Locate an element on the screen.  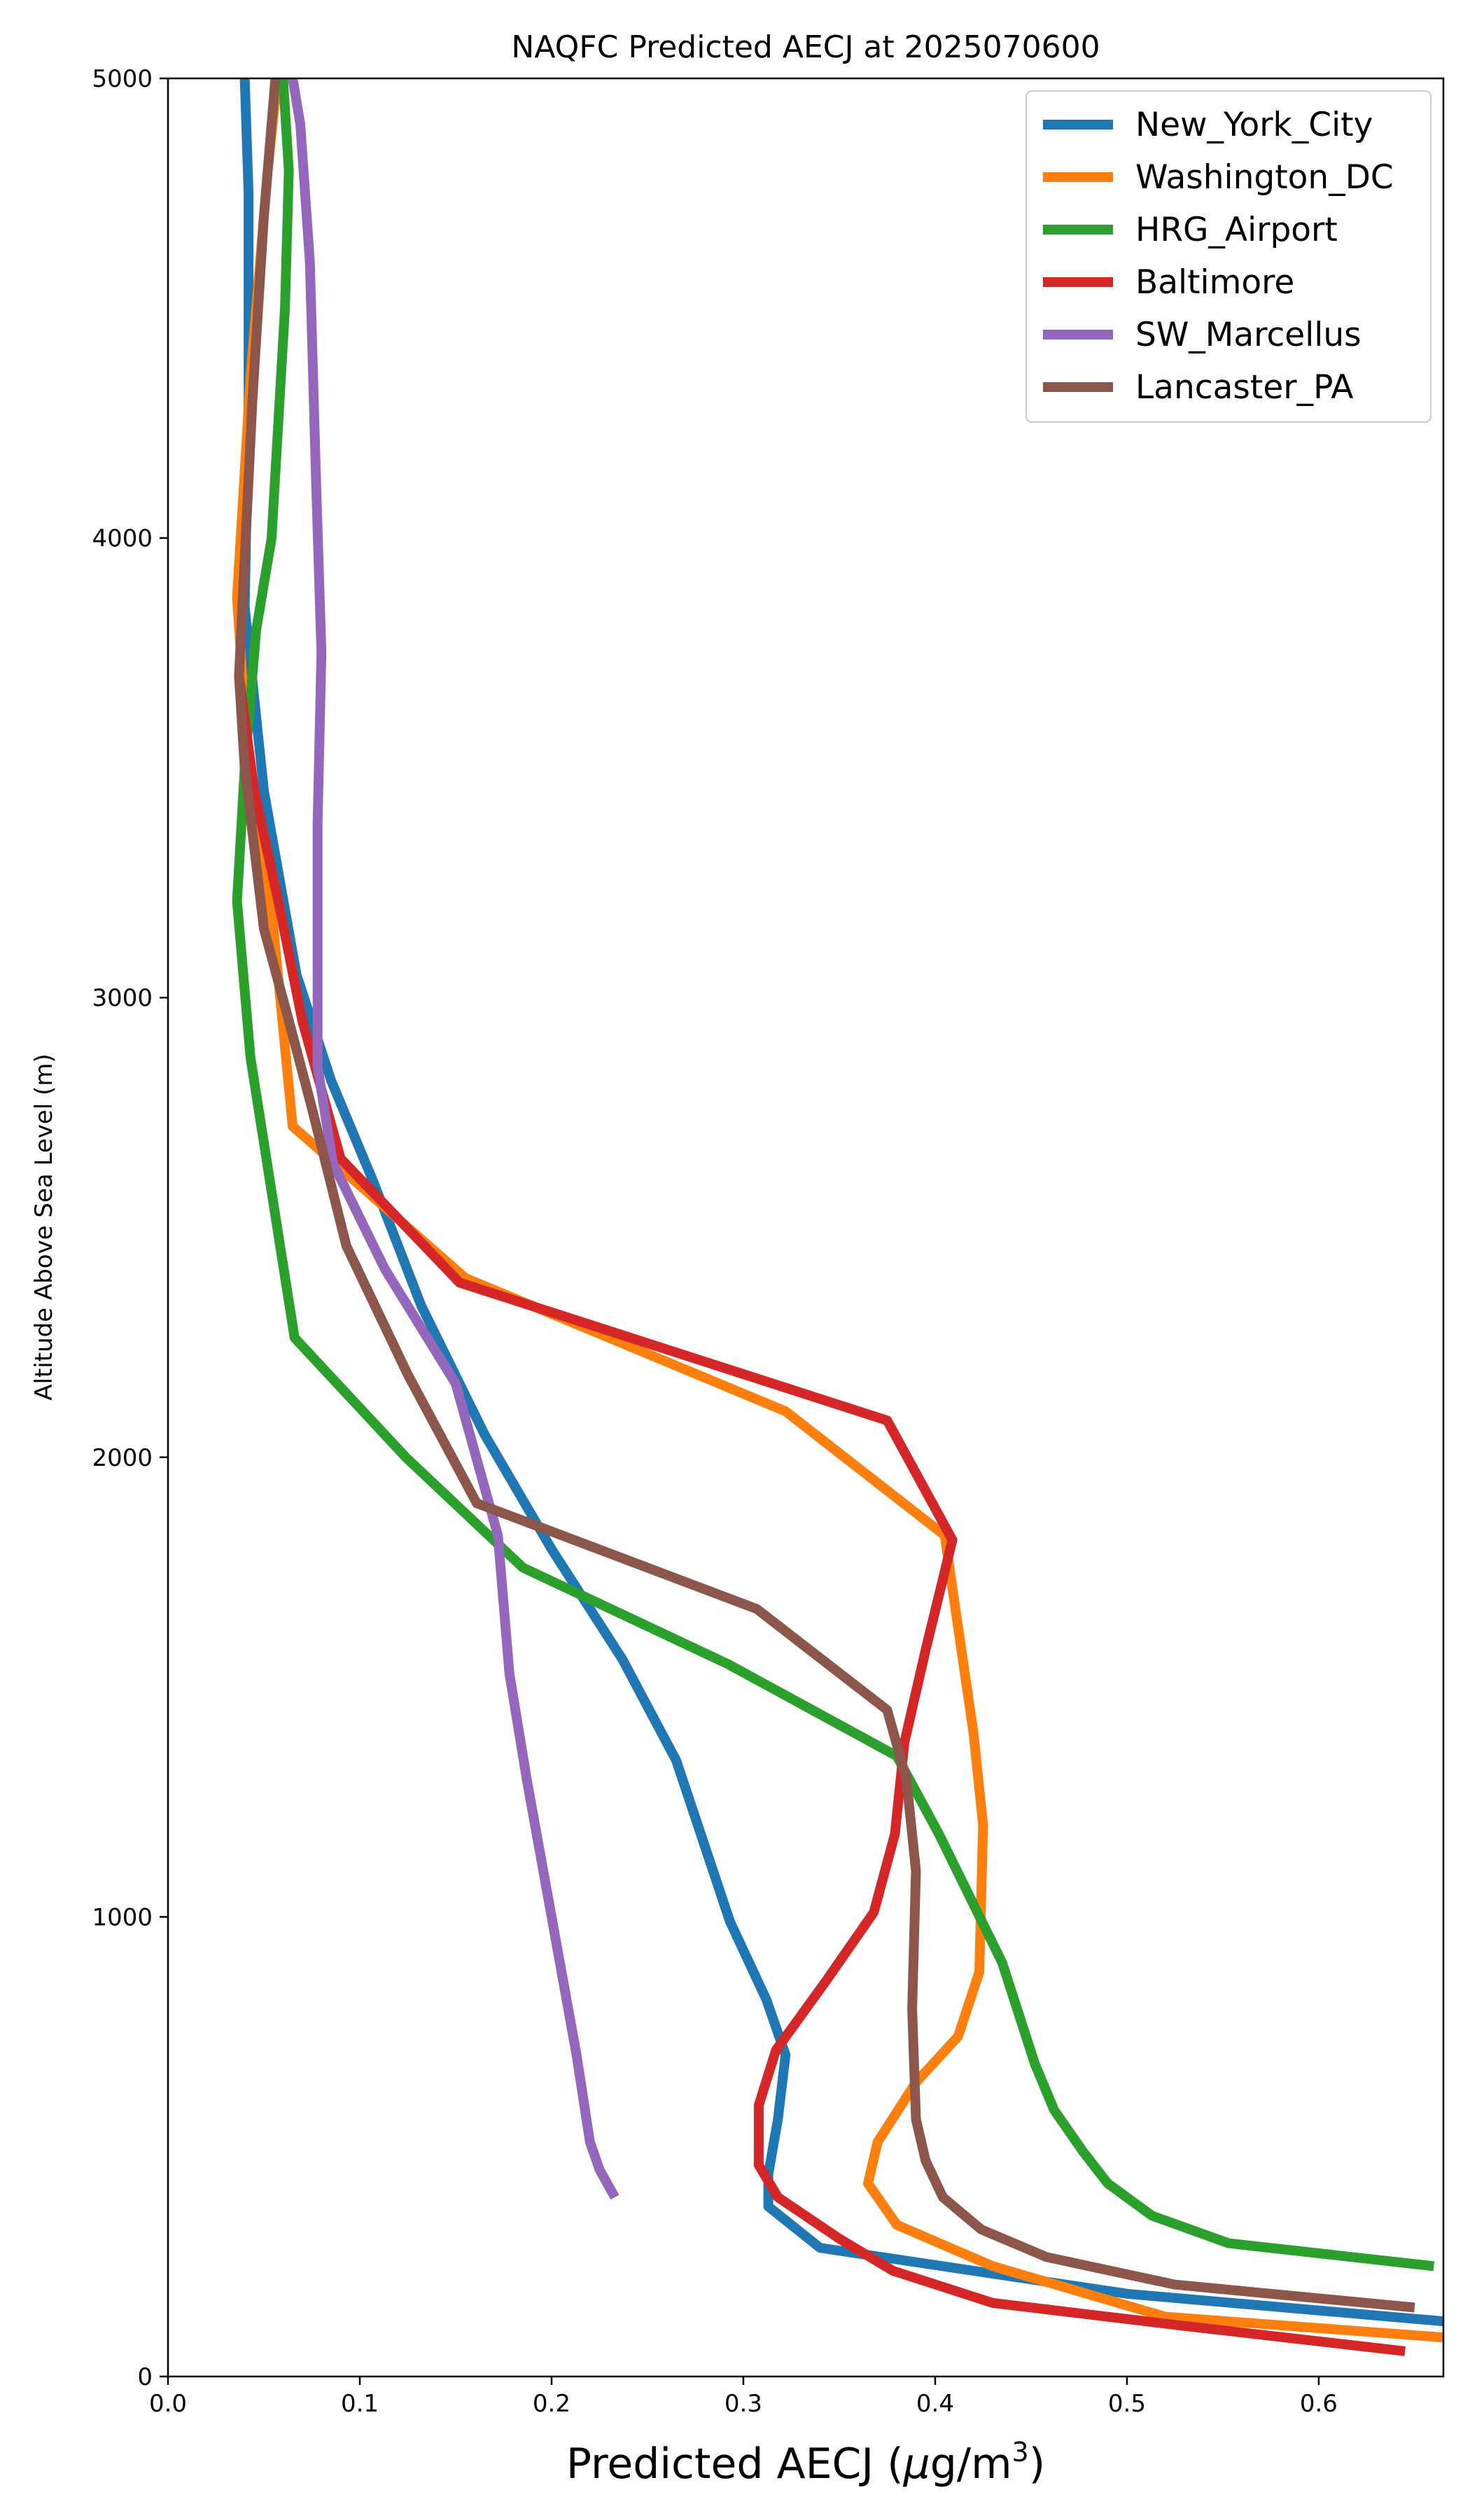
legend-label-lancaster-pa: Lancaster_PA is located at coordinates (1244, 387).